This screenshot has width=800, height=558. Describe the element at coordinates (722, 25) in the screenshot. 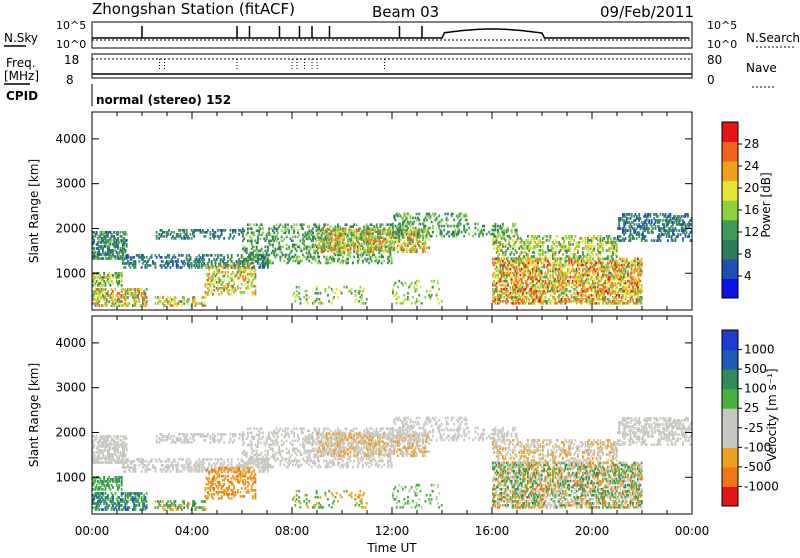

I see `nsearch-tick-high: 10^5` at that location.